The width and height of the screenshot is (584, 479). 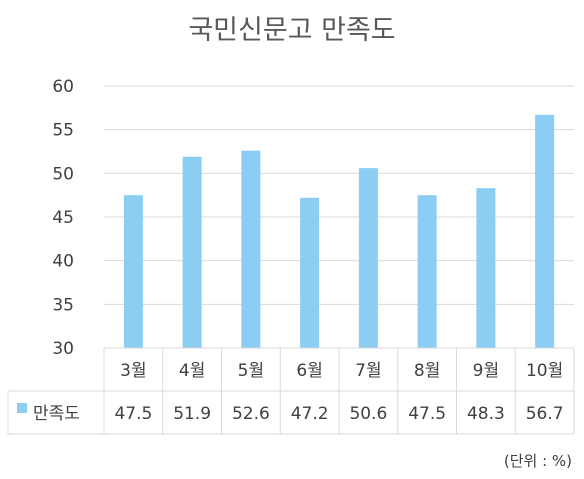 I want to click on x-tick-label: 6월, so click(x=309, y=371).